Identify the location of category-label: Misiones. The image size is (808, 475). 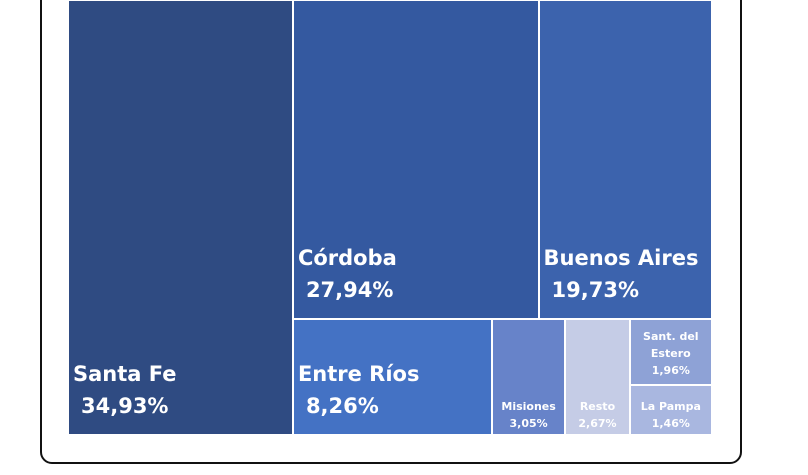
(528, 406).